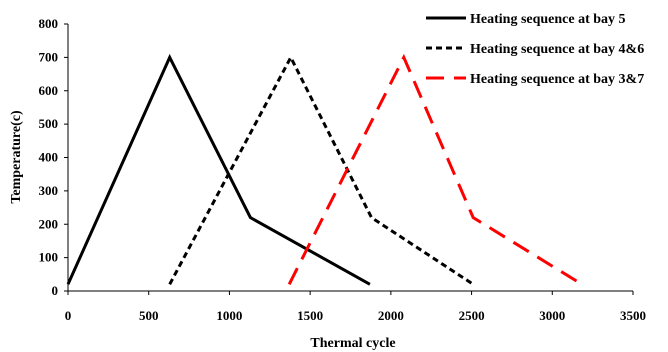  I want to click on y-tick-label: 0, so click(55, 290).